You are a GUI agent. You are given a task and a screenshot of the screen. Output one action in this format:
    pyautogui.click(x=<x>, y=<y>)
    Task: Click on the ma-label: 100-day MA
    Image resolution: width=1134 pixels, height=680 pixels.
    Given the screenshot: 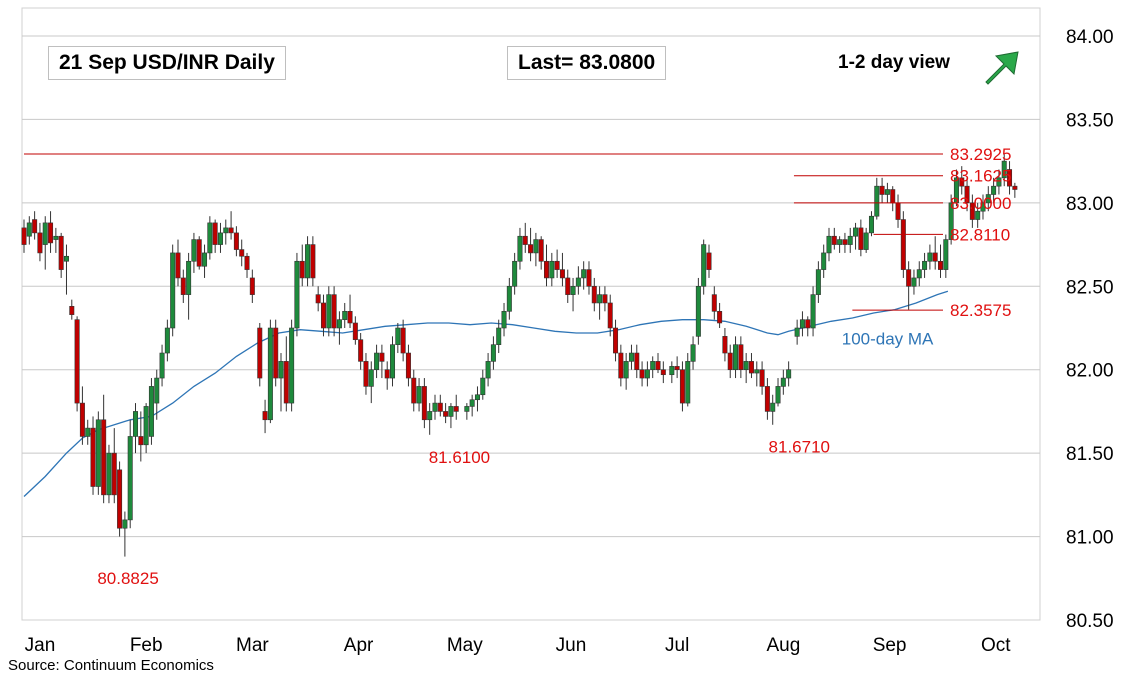 What is the action you would take?
    pyautogui.click(x=888, y=339)
    